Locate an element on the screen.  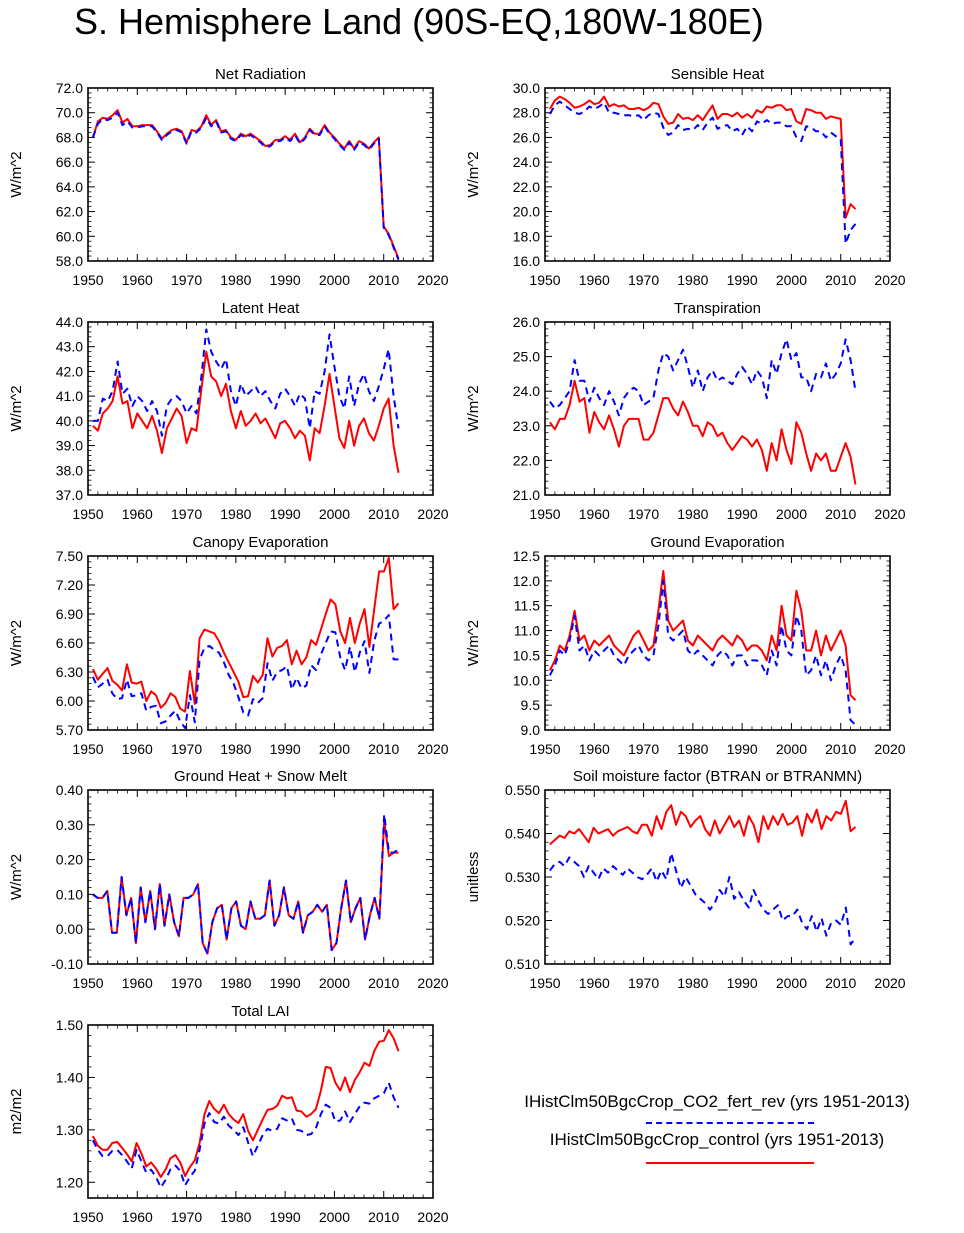
page-title-text: S. Hemisphere Land (90S-EQ,180W-180E) is located at coordinates (419, 21).